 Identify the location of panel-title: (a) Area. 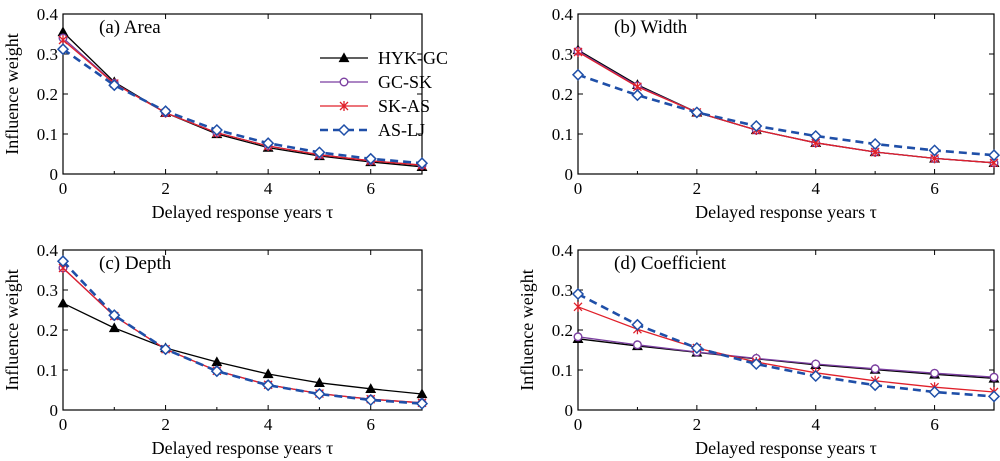
(130, 27).